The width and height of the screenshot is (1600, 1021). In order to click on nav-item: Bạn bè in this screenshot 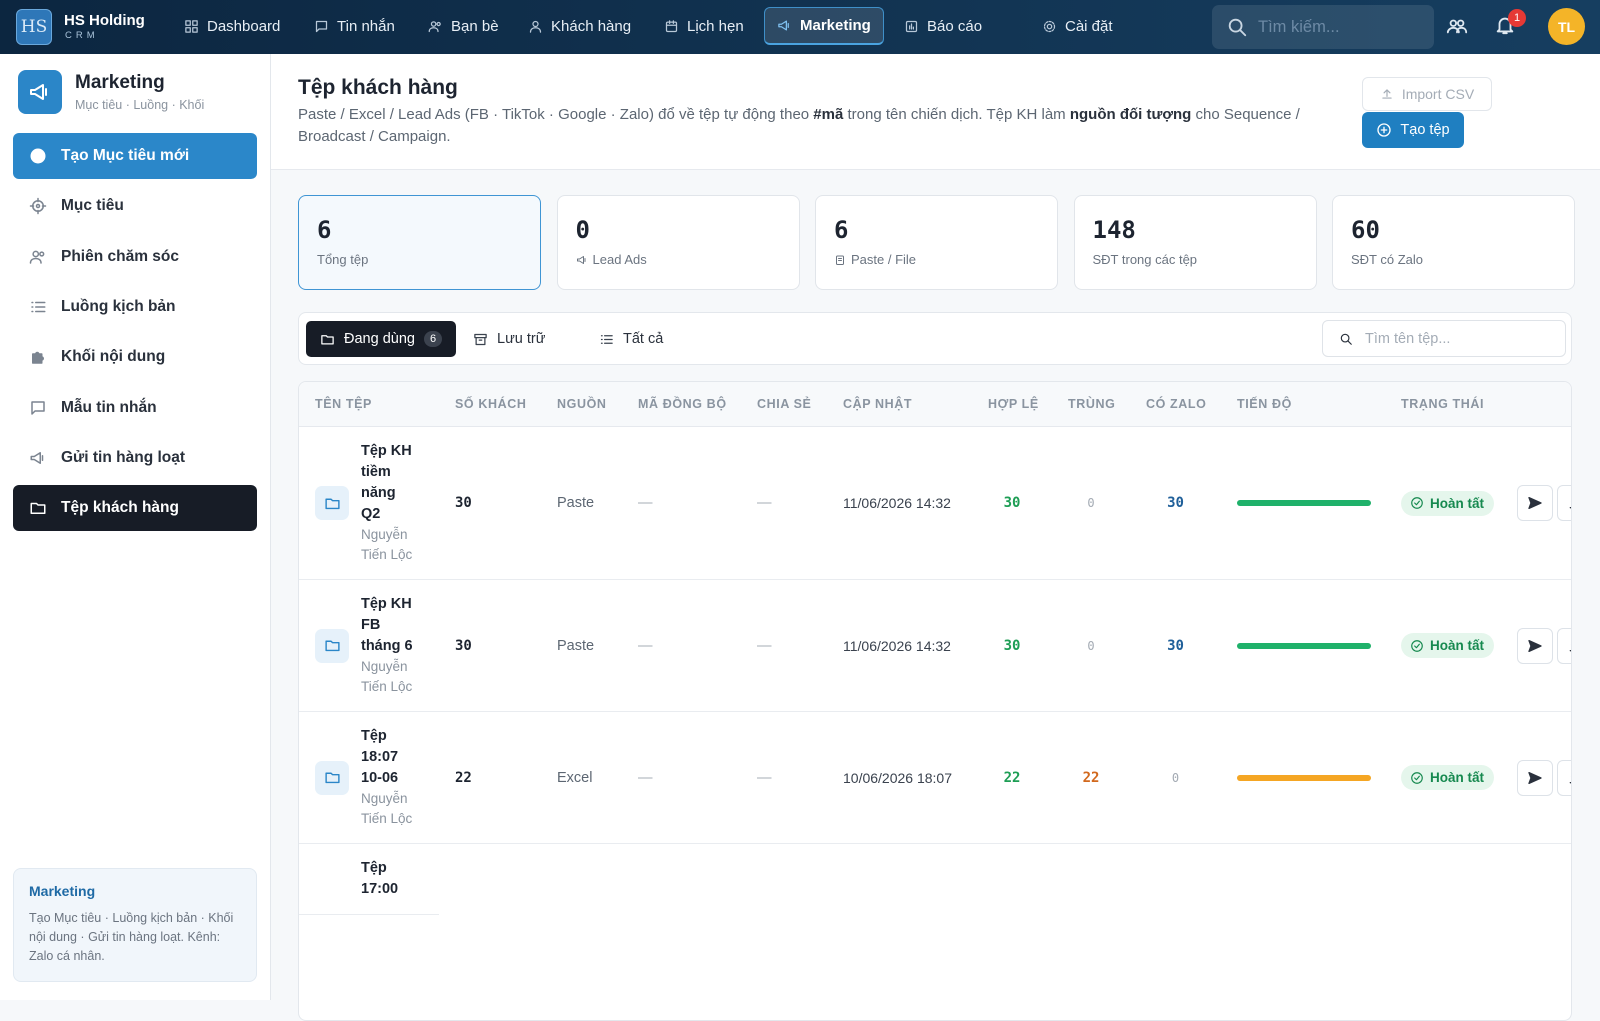, I will do `click(463, 26)`.